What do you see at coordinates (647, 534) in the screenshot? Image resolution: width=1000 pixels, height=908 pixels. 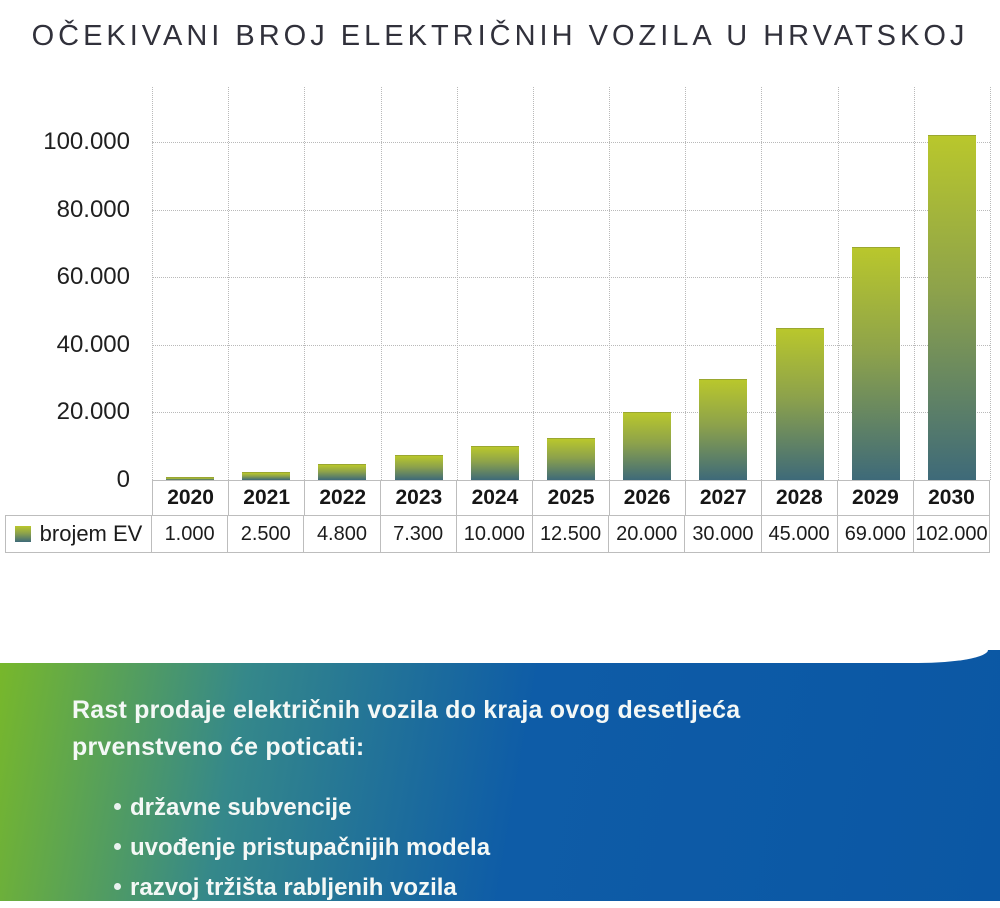 I see `value-cell: 20.000` at bounding box center [647, 534].